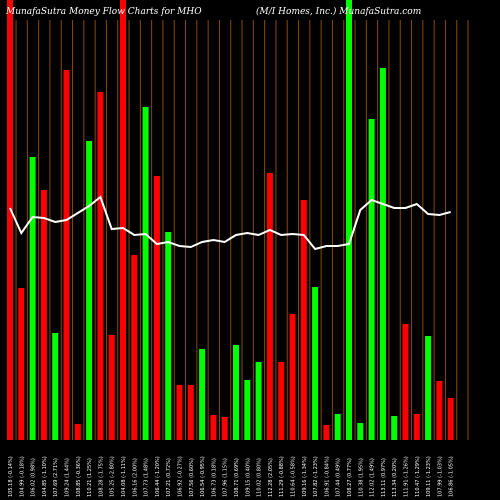 The image size is (500, 500). Describe the element at coordinates (34, 477) in the screenshot. I see `x-tick-label: 106.02 (0.98%)` at that location.